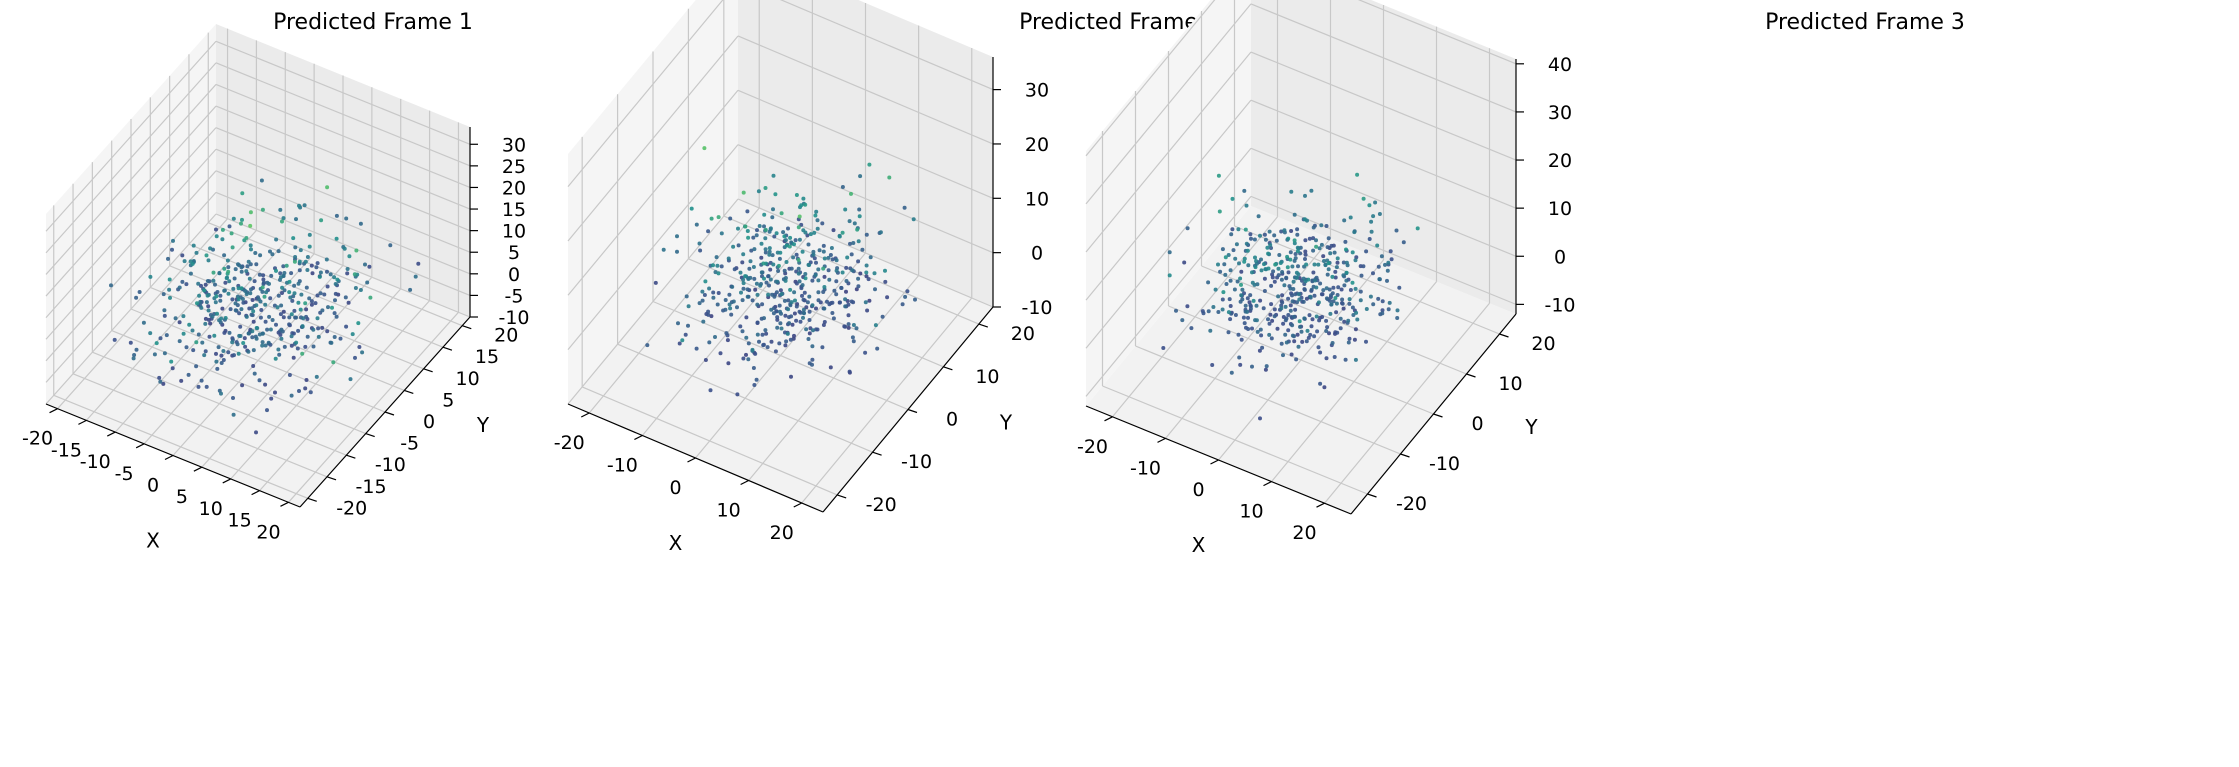 The height and width of the screenshot is (767, 2239). I want to click on z-tick-label: 20, so click(1560, 161).